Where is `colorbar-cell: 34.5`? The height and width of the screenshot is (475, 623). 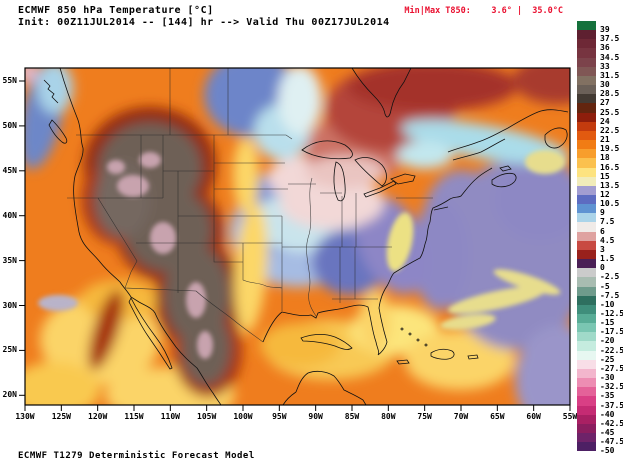
colorbar-cell: 34.5 is located at coordinates (598, 54).